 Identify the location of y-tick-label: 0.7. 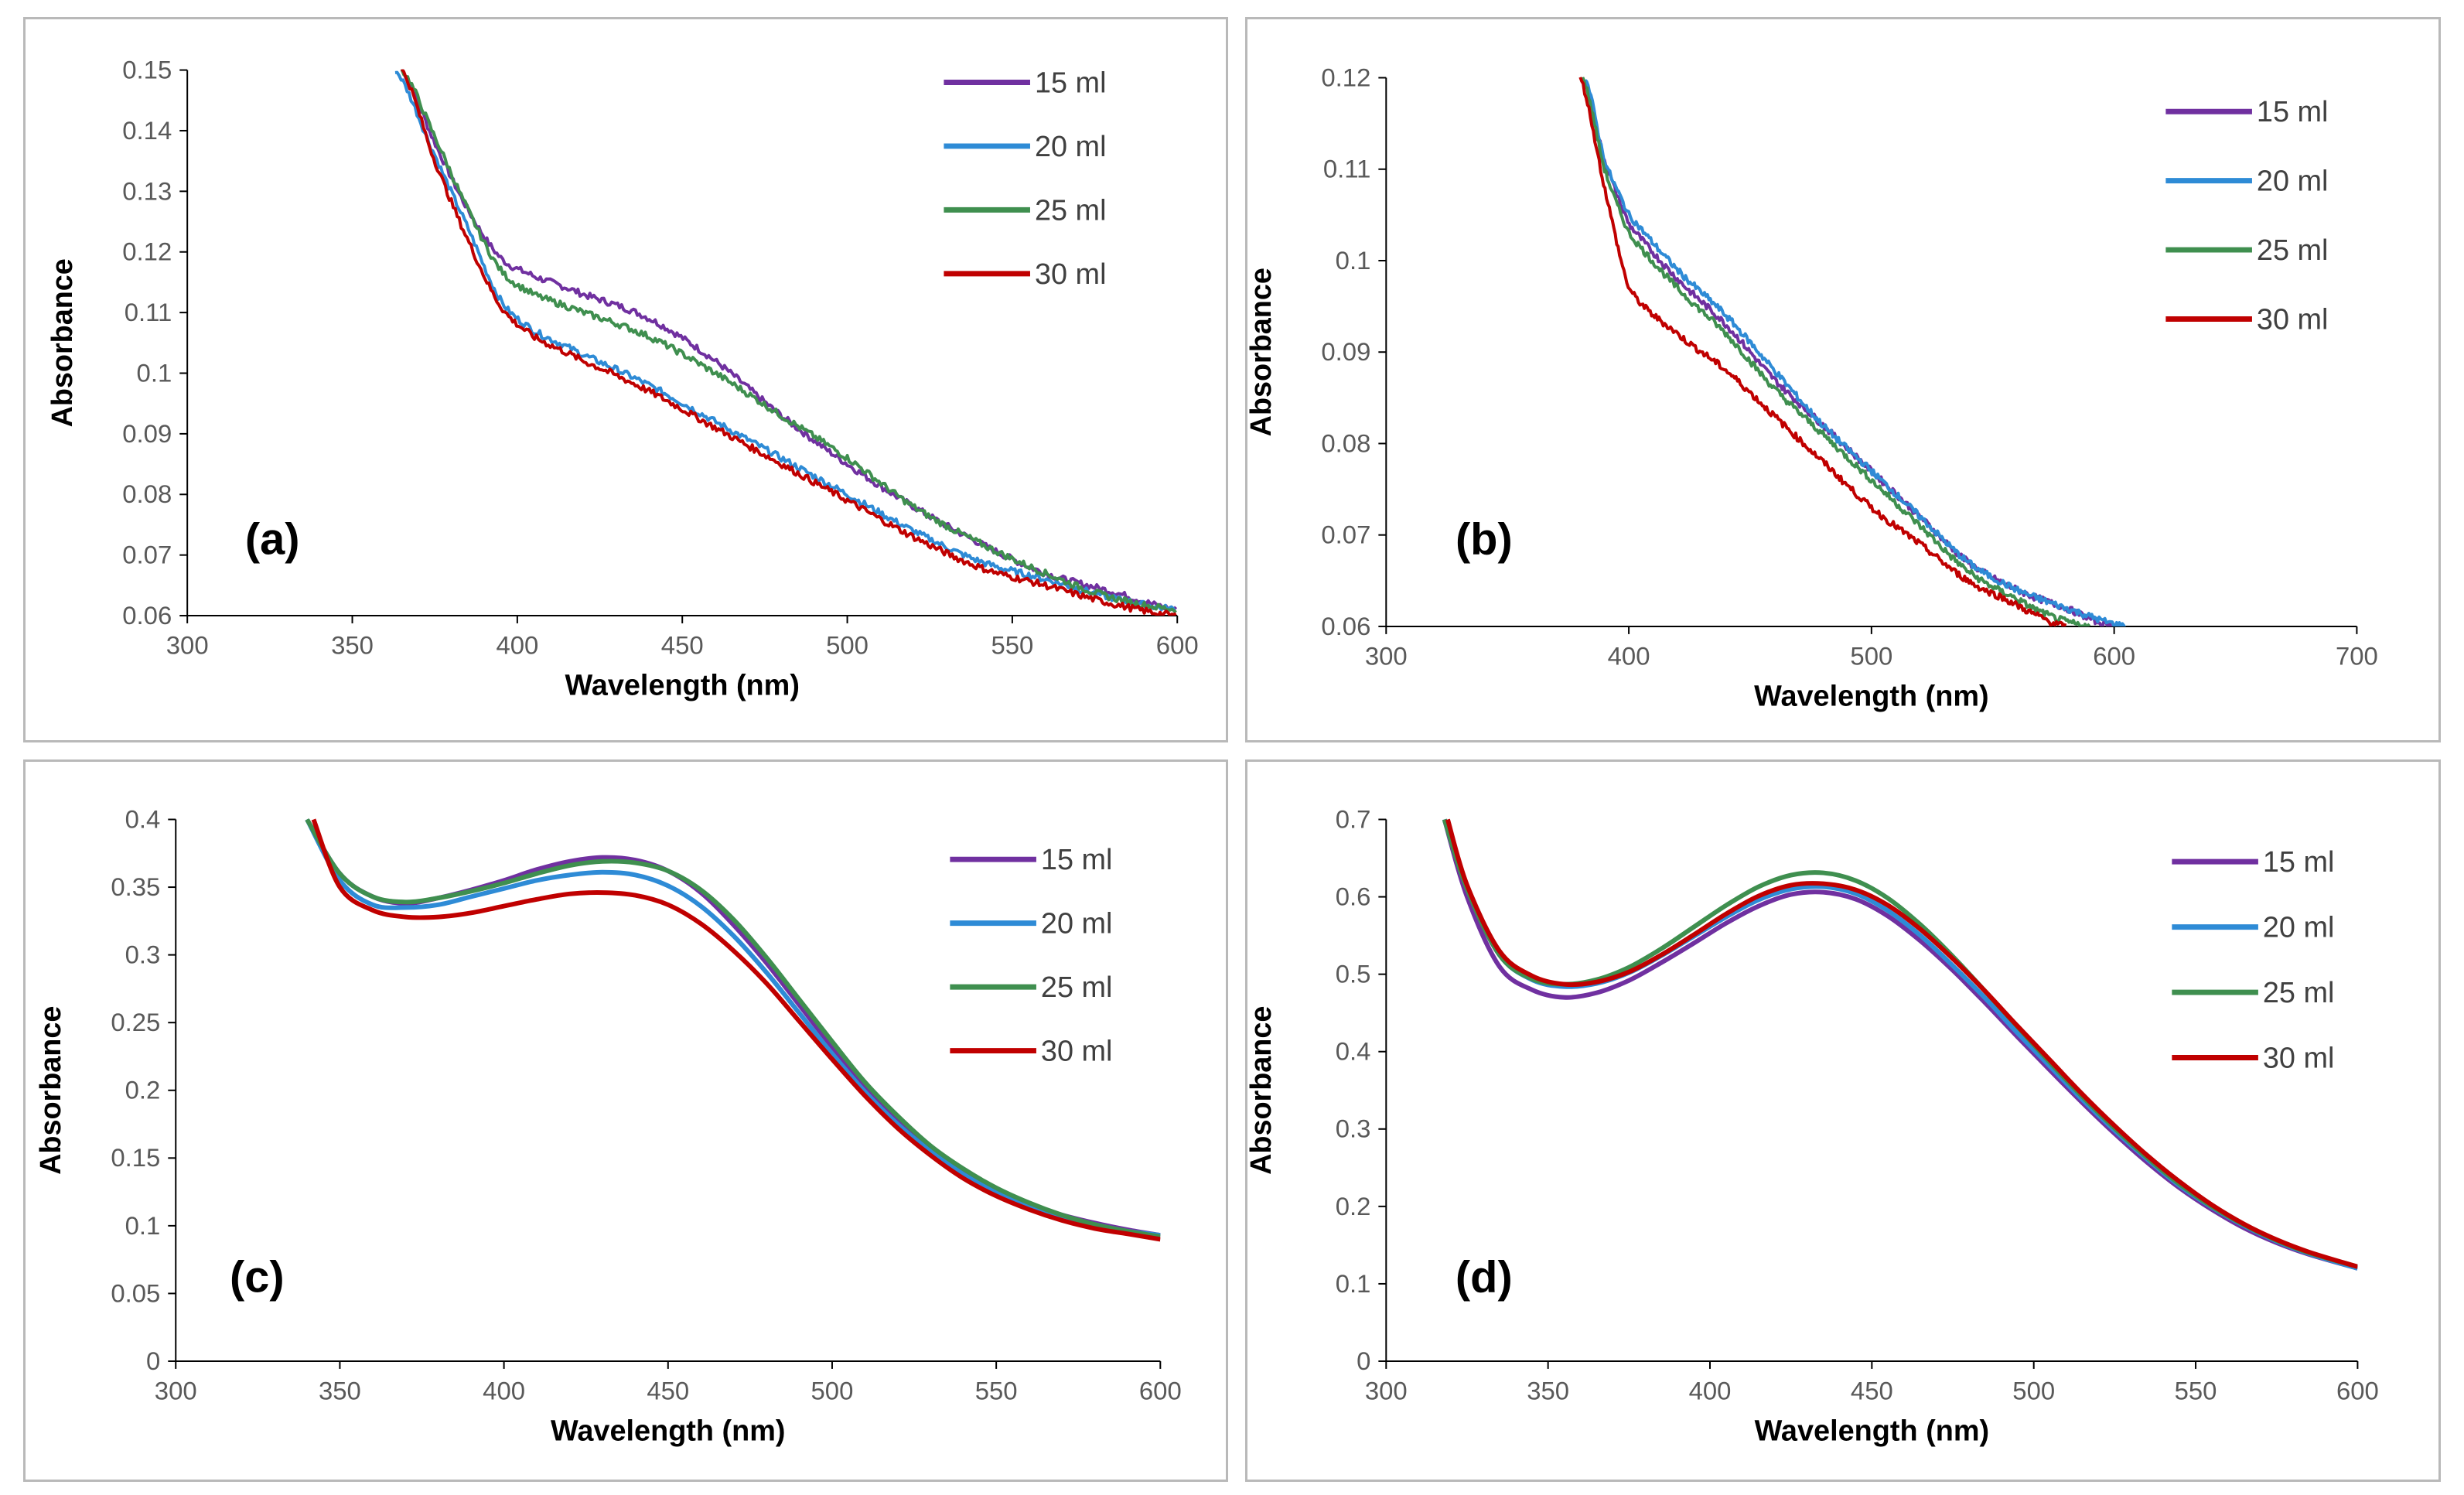
(1353, 818).